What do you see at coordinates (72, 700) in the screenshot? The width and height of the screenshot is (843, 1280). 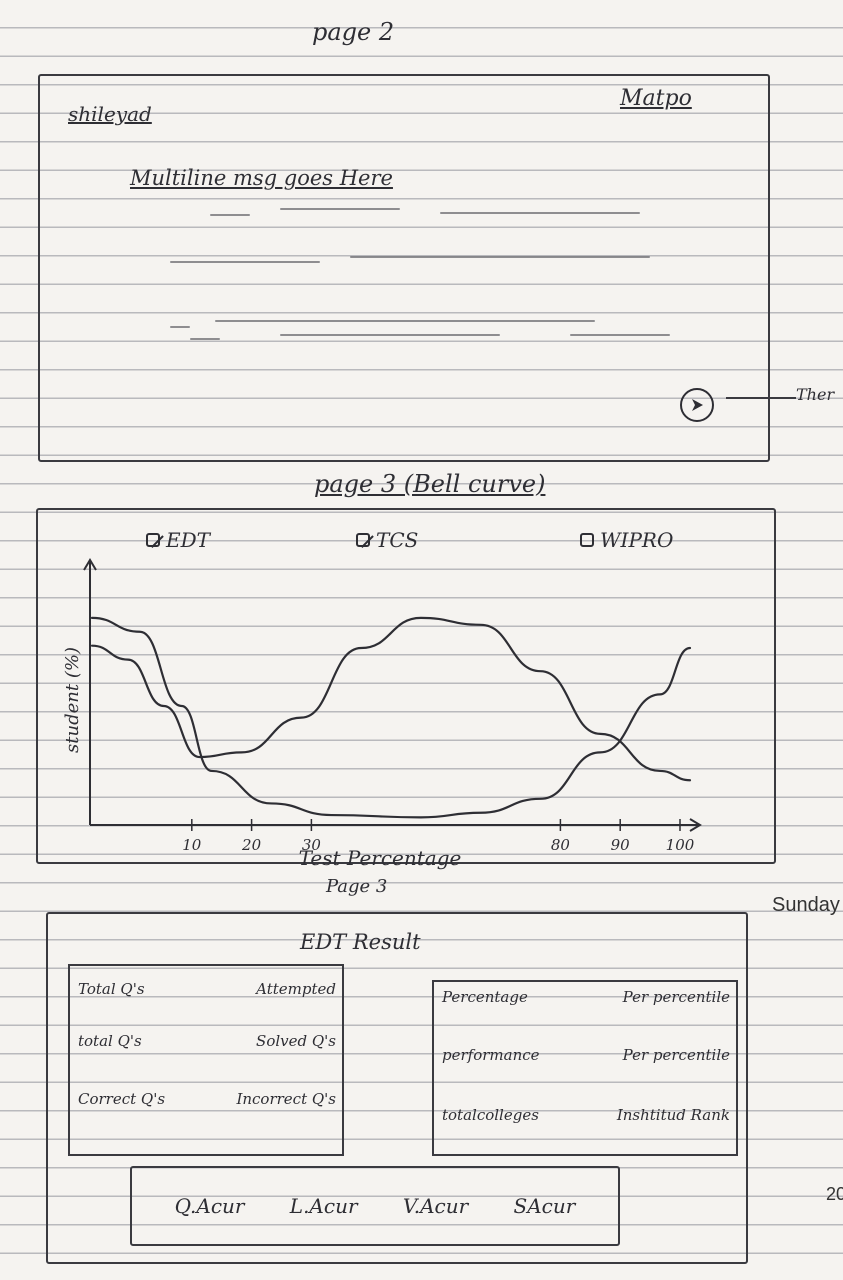 I see `y-axis-label: student (%)` at bounding box center [72, 700].